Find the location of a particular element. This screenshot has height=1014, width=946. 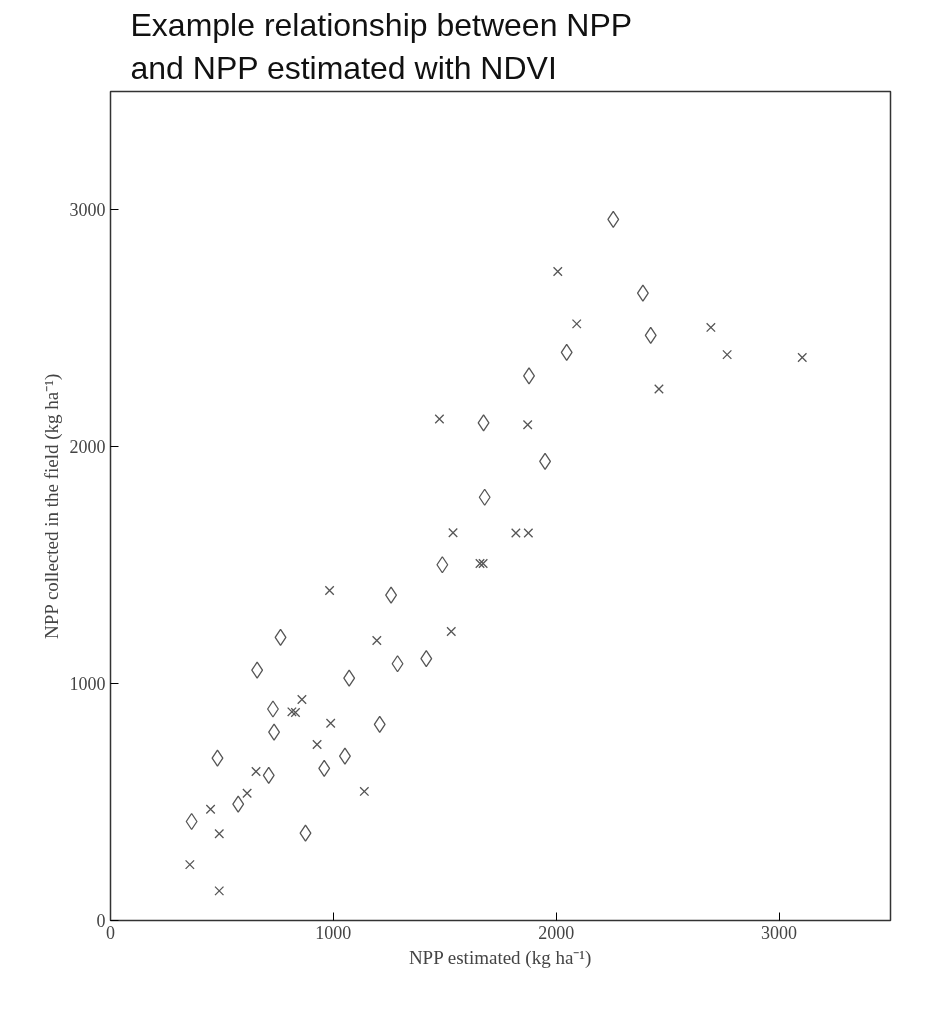

x-tick-label: 3000 is located at coordinates (779, 932).